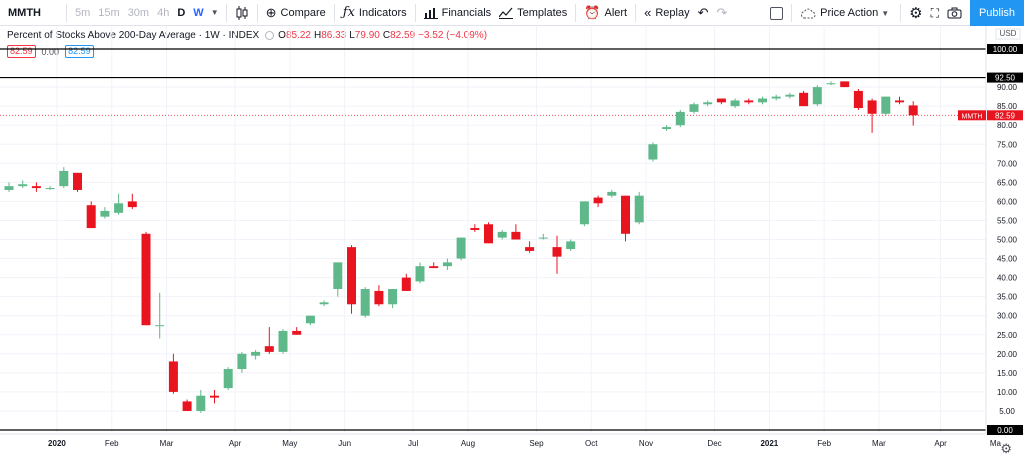  I want to click on layout-toggle, so click(776, 13).